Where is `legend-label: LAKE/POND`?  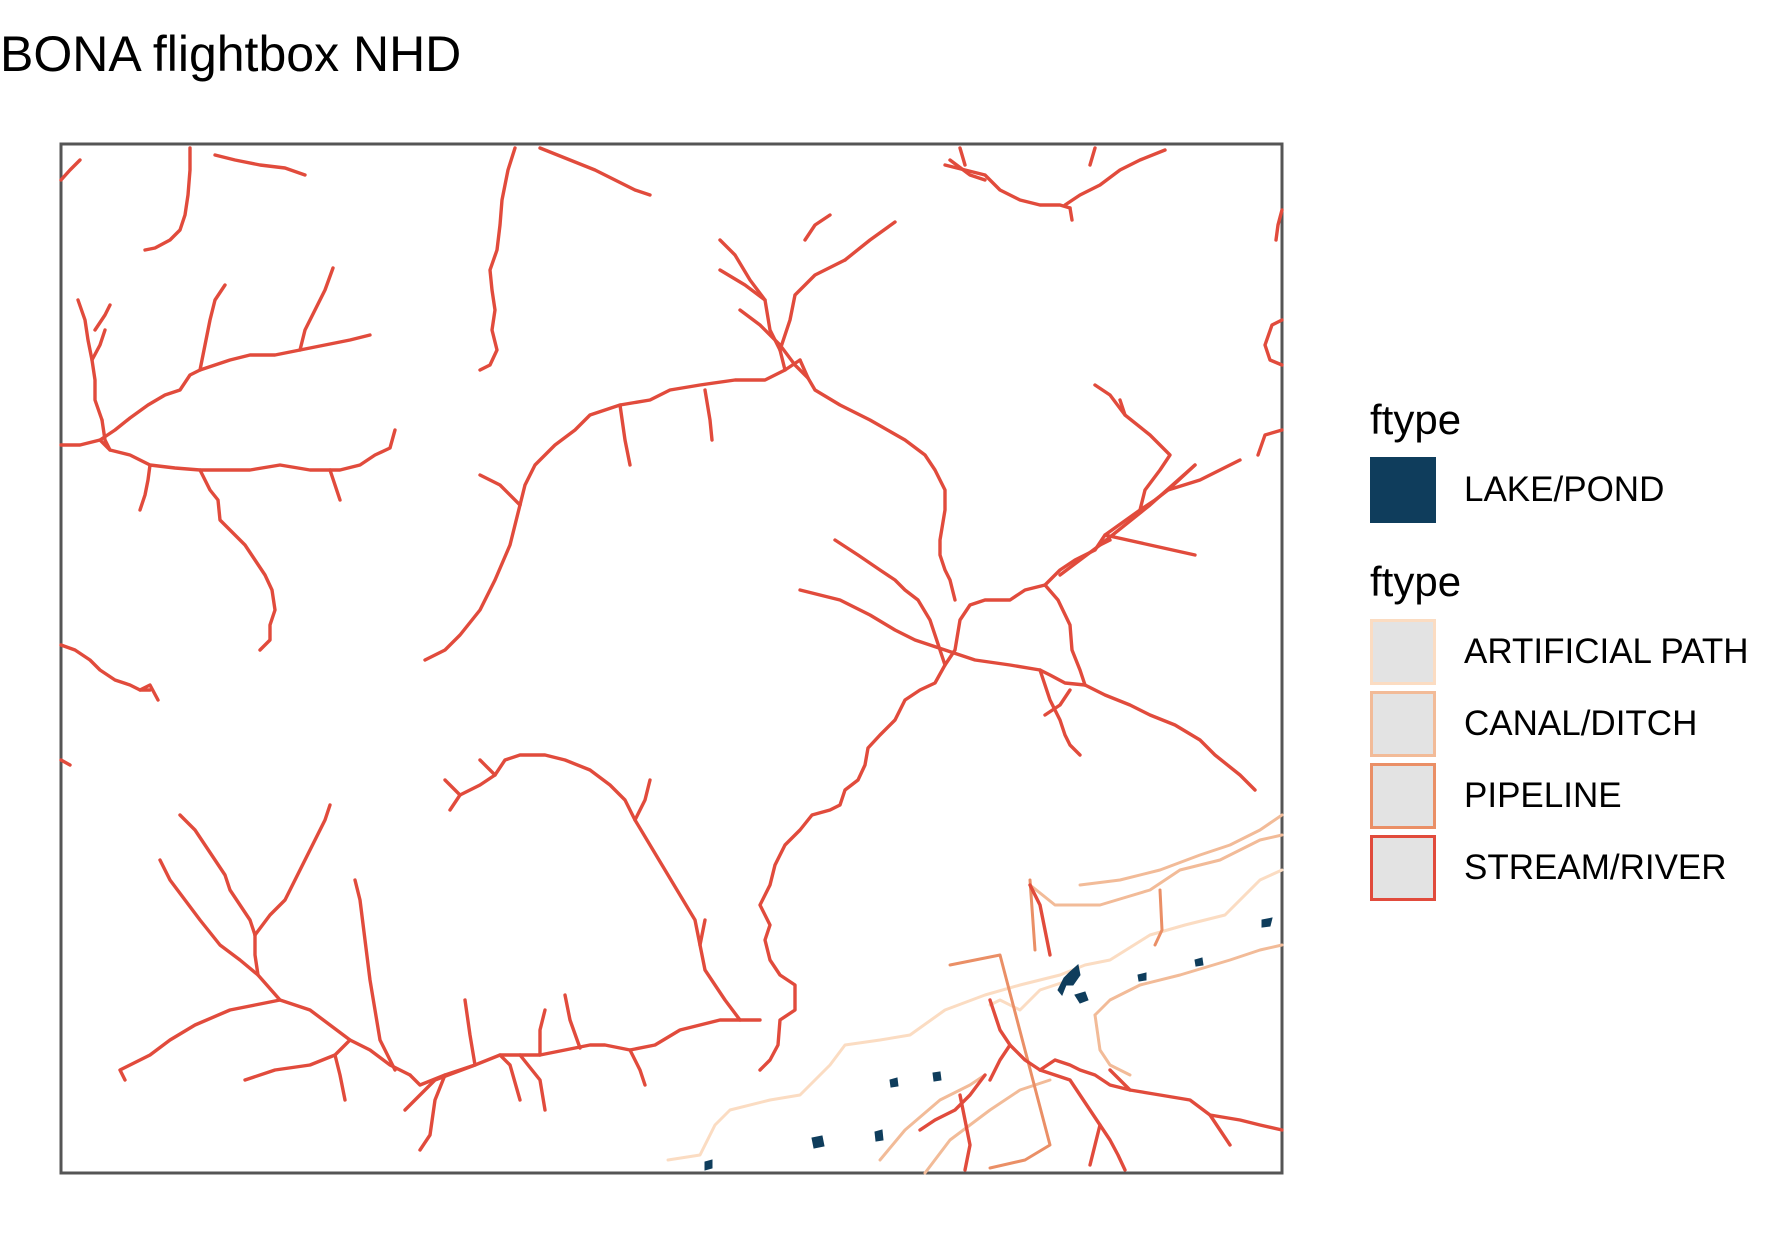 legend-label: LAKE/POND is located at coordinates (1564, 489).